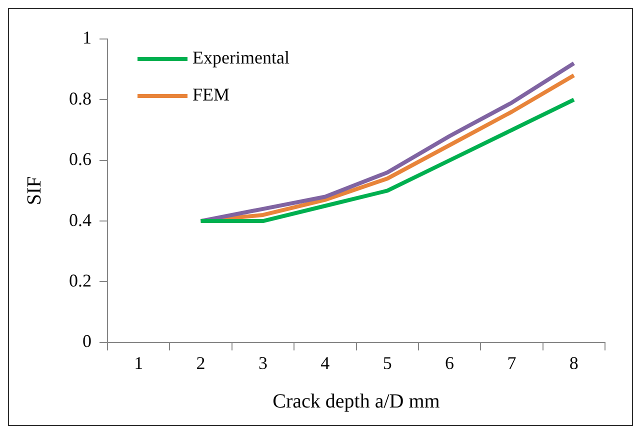 Image resolution: width=643 pixels, height=436 pixels. Describe the element at coordinates (80, 220) in the screenshot. I see `y-tick-label: 0.4` at that location.